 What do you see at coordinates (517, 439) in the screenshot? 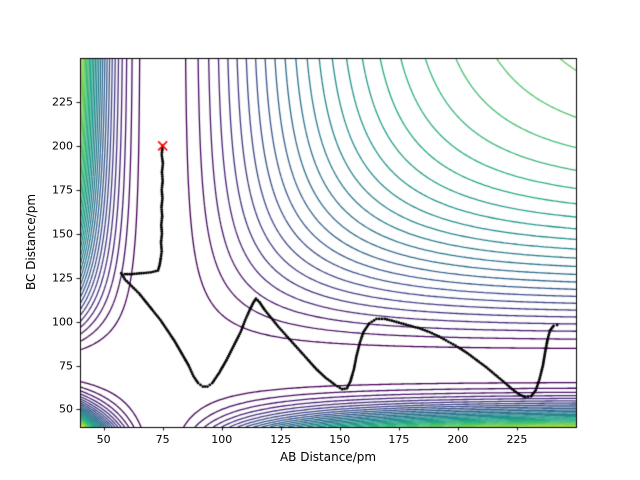
I see `x-tick-label: 225` at bounding box center [517, 439].